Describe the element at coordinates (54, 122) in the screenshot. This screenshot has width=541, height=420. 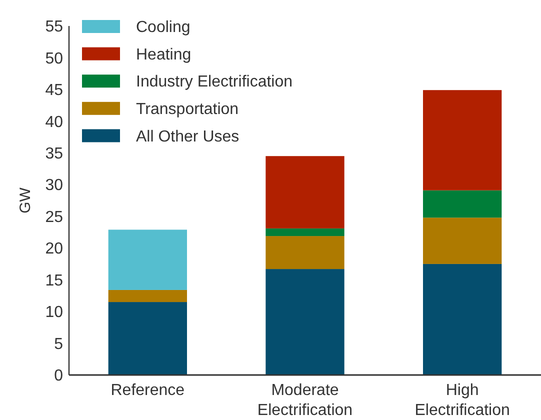
I see `y-tick-label: 40` at that location.